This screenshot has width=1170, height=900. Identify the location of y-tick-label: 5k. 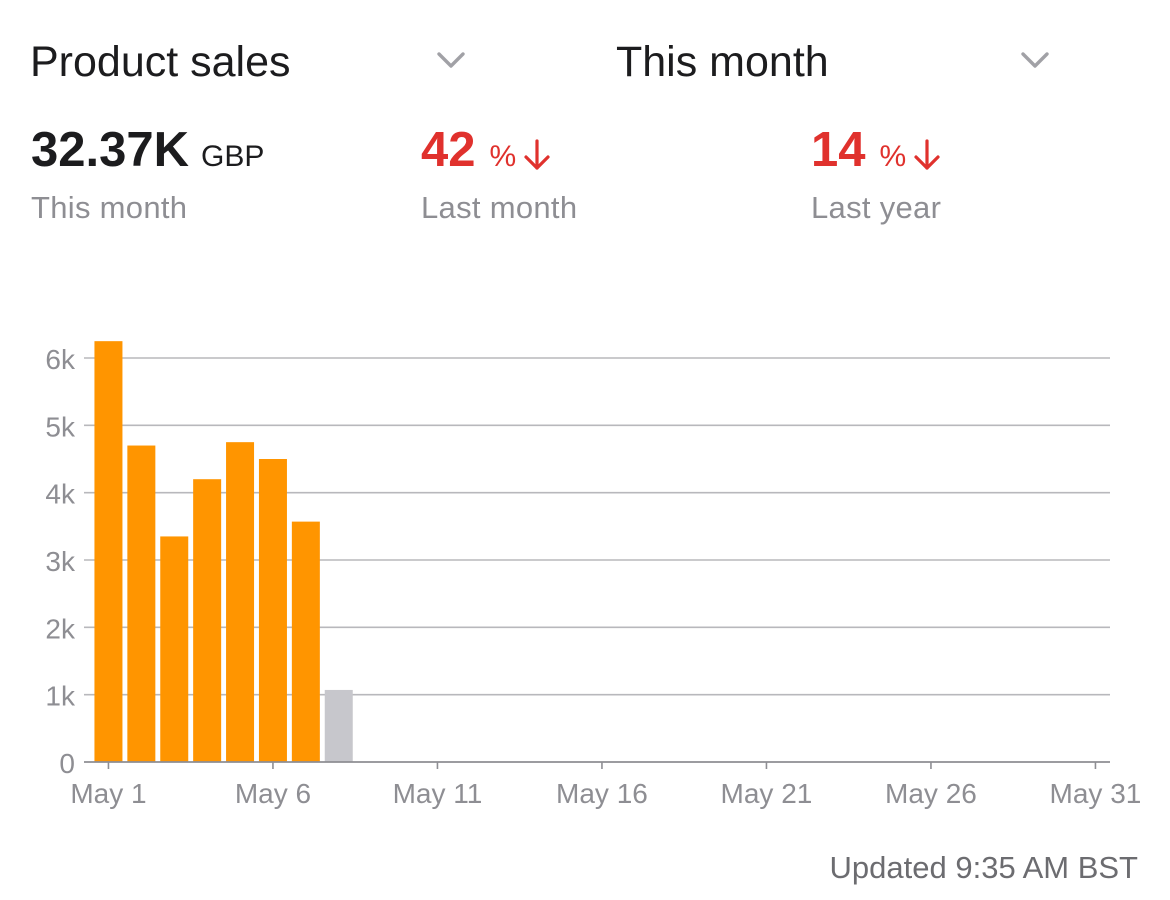
(60, 426).